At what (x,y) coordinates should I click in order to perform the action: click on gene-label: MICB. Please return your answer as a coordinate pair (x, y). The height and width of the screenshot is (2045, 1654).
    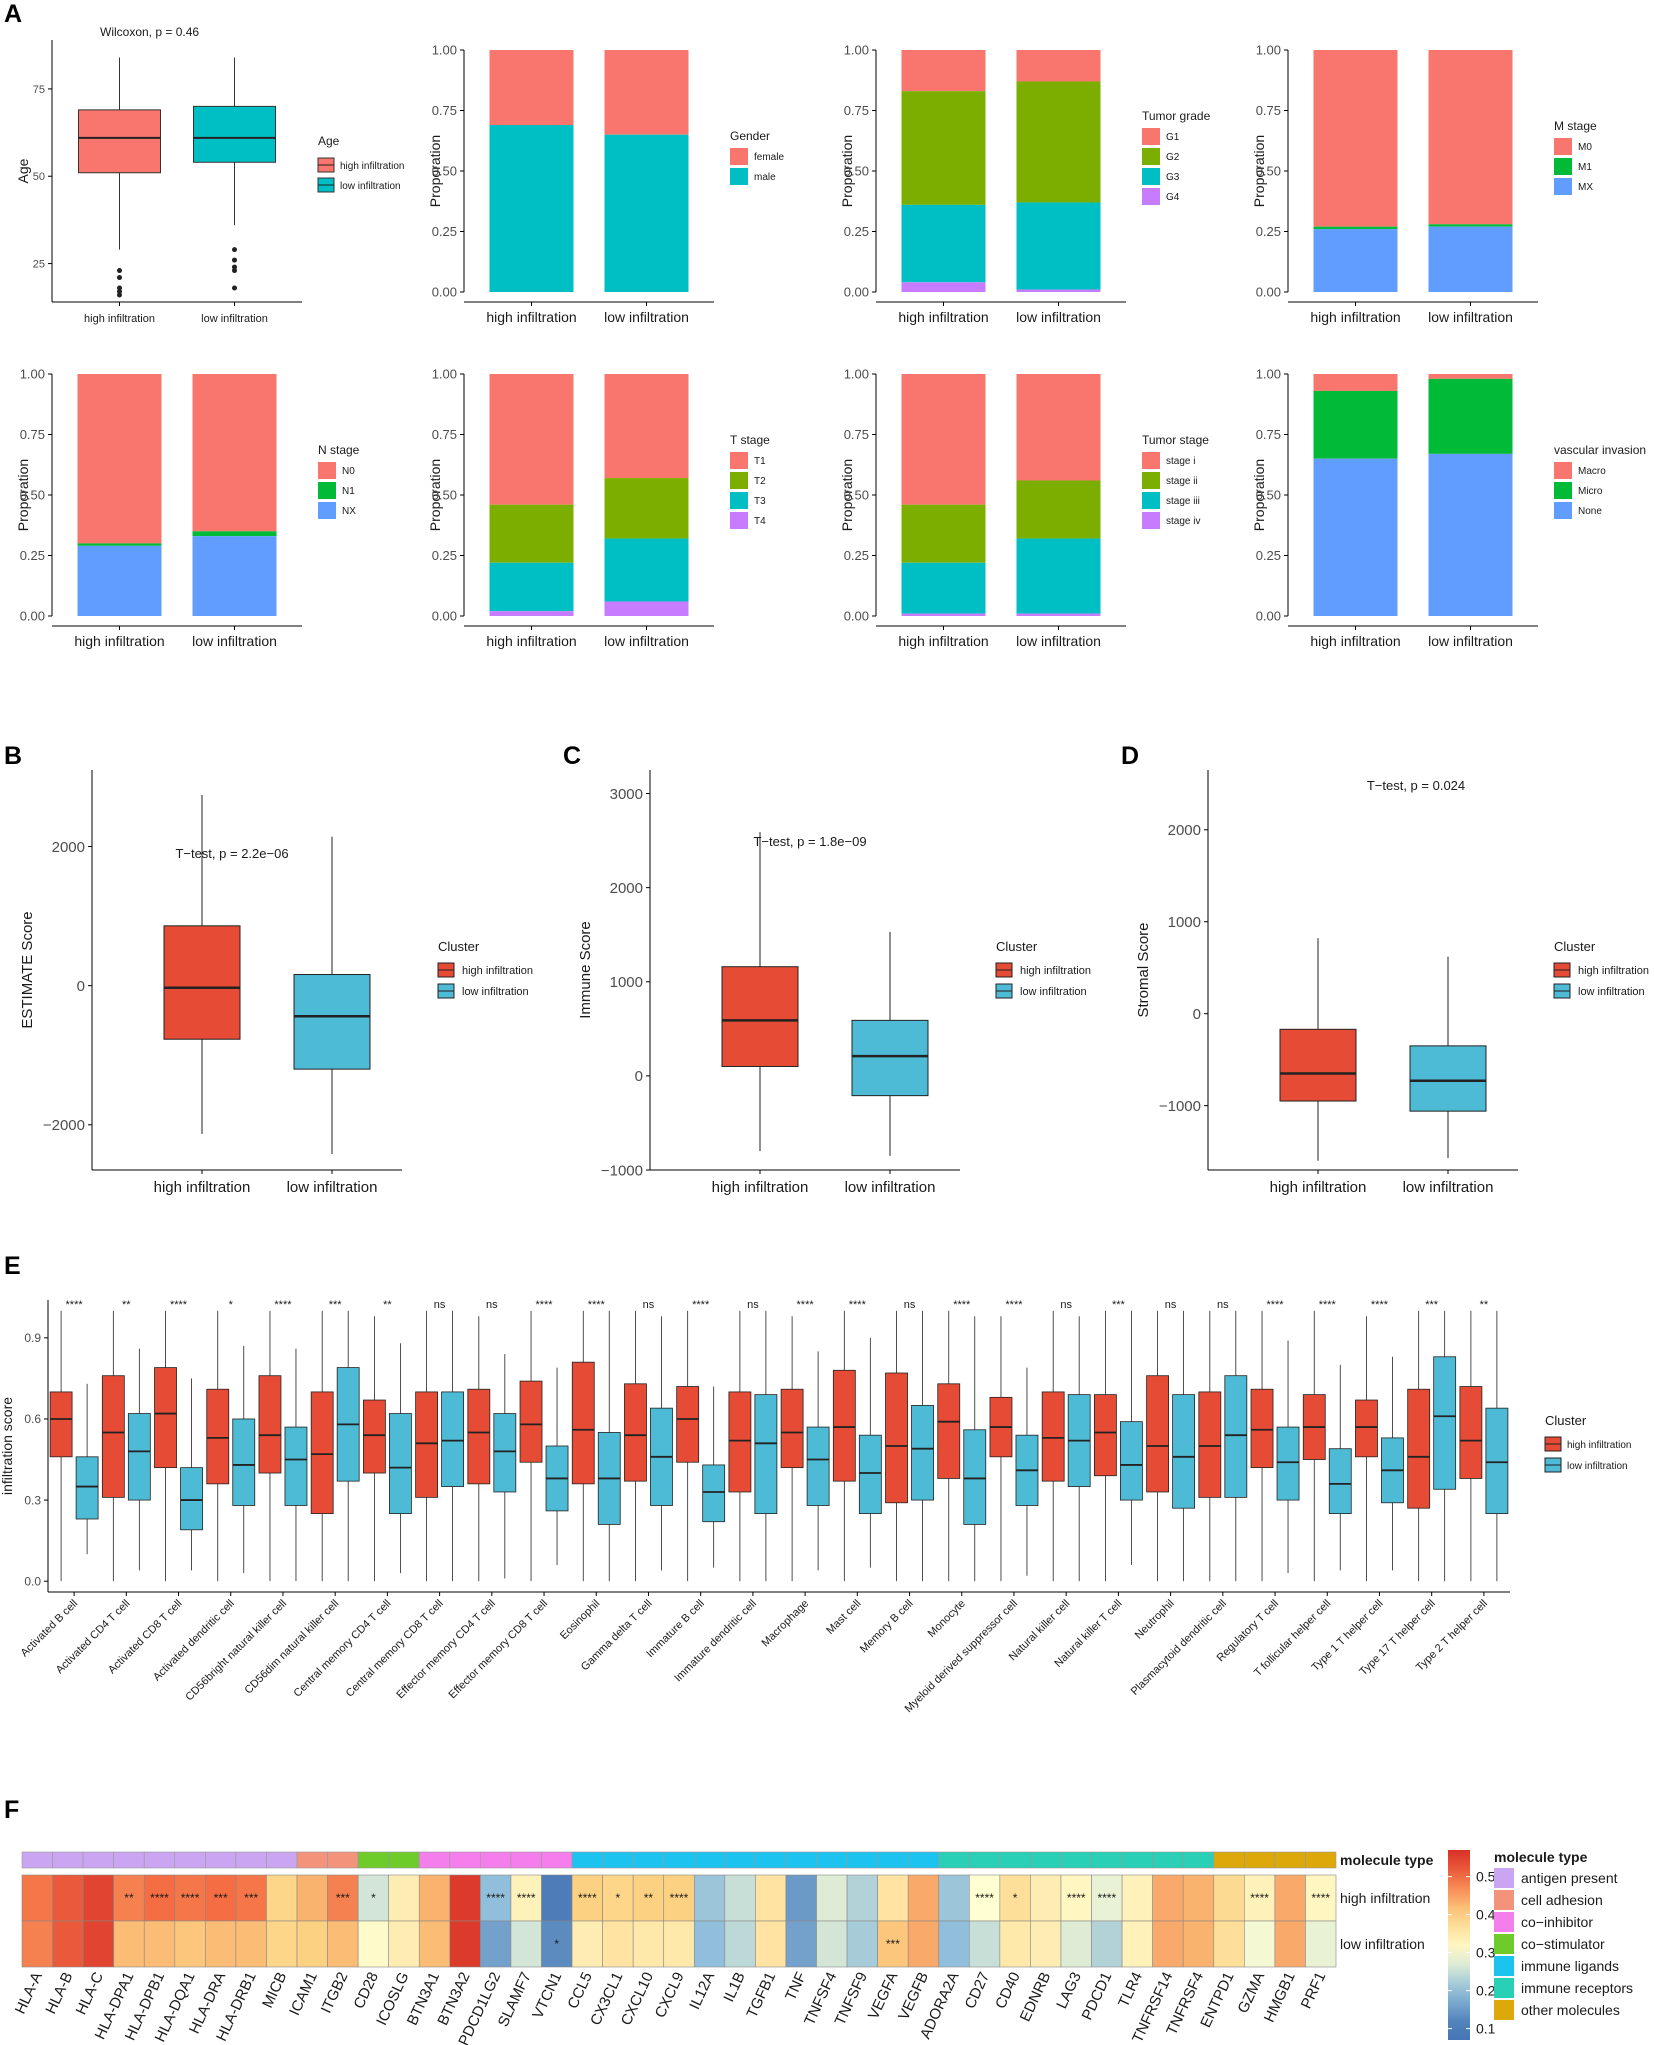
    Looking at the image, I should click on (274, 1990).